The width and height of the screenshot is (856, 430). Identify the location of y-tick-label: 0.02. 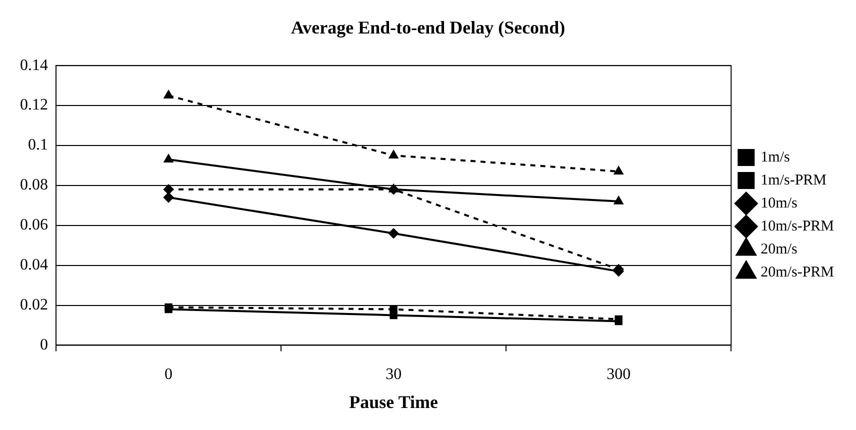
(34, 305).